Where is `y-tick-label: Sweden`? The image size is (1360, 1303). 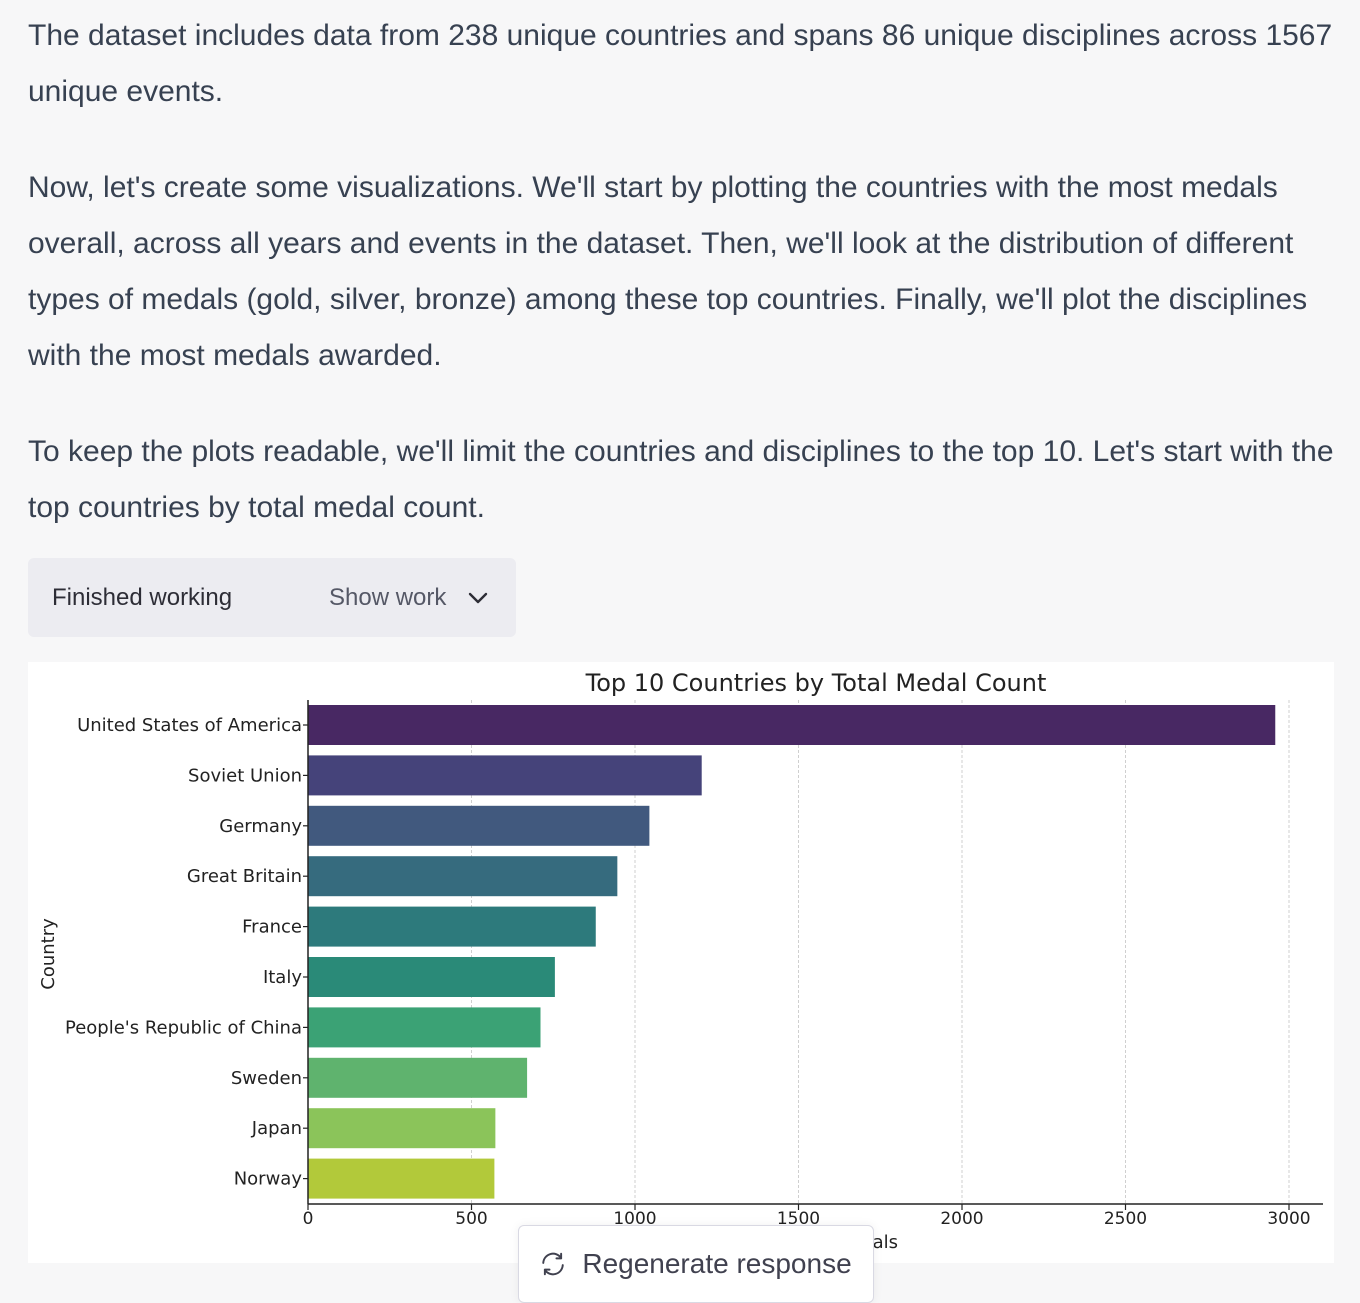 y-tick-label: Sweden is located at coordinates (266, 1078).